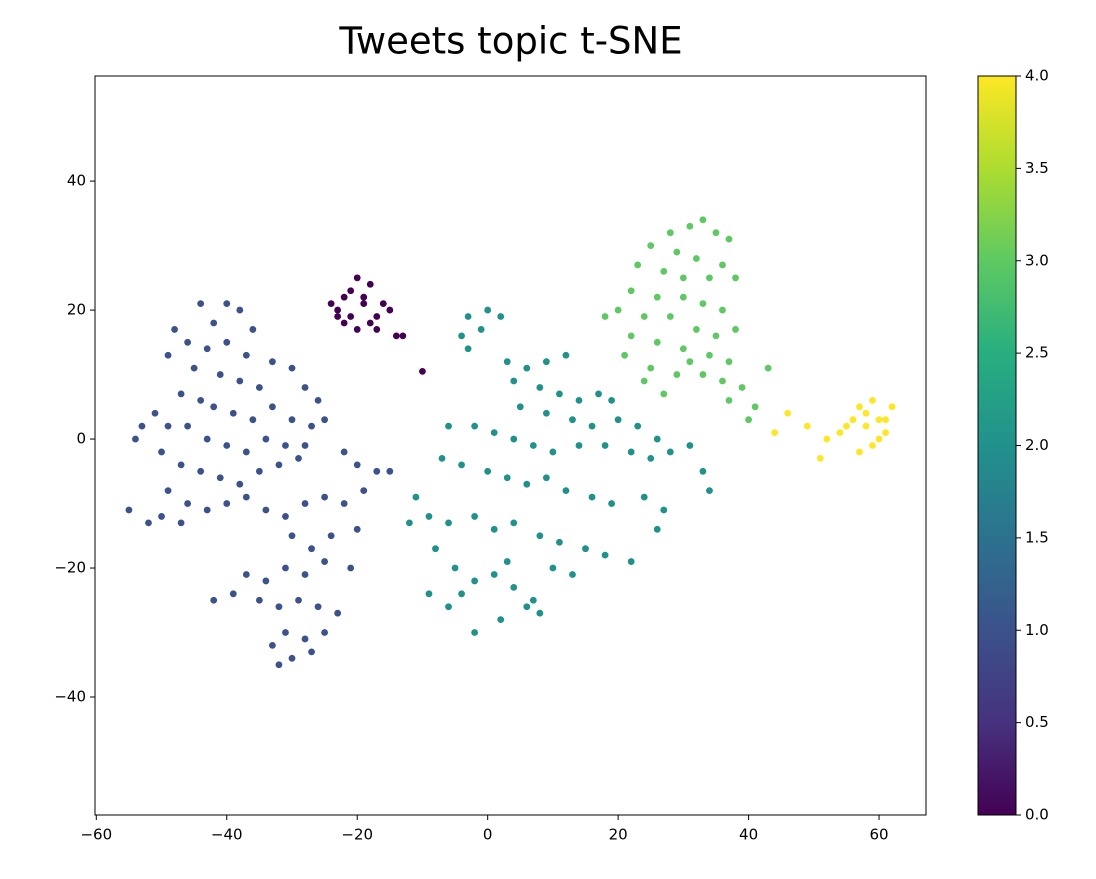 The image size is (1096, 879). I want to click on y-tick-label: 0, so click(81, 439).